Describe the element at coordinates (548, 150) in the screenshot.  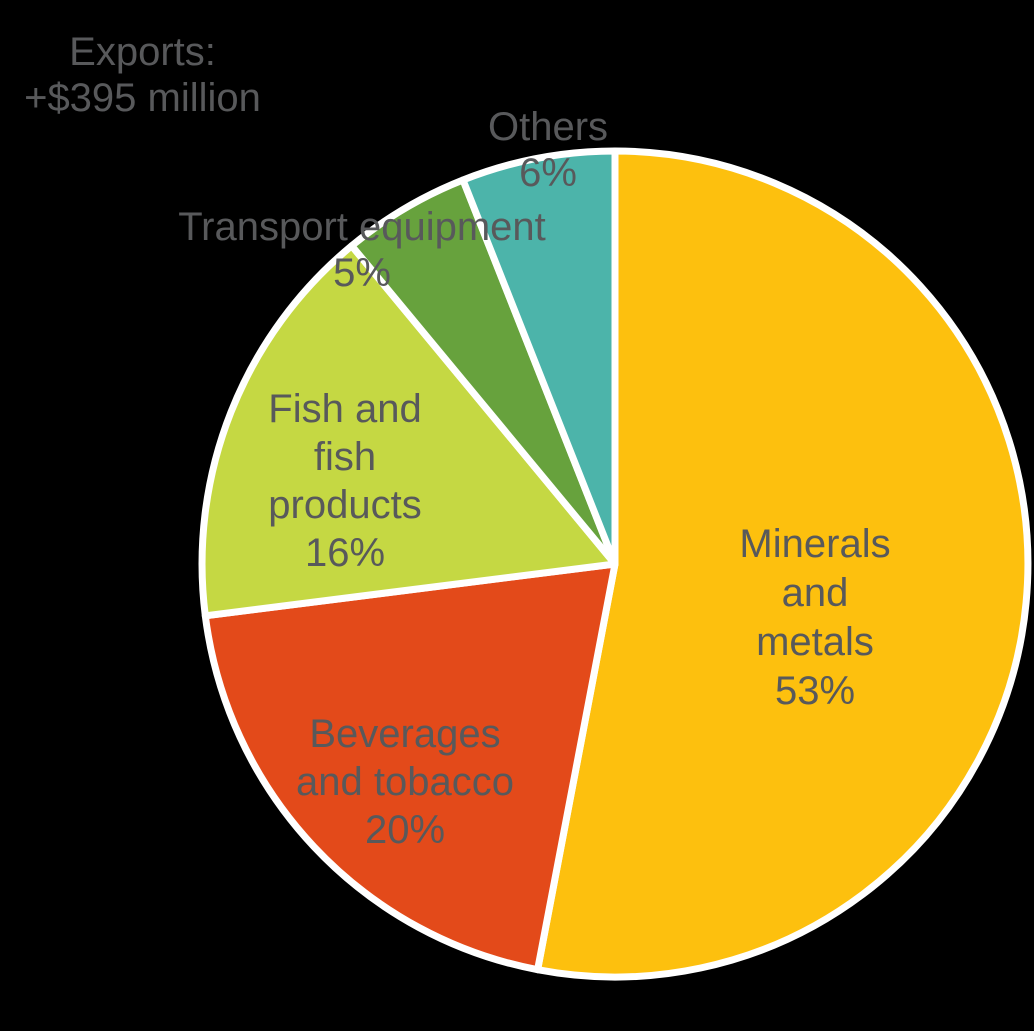
I see `slice-label-others: Others 6%` at that location.